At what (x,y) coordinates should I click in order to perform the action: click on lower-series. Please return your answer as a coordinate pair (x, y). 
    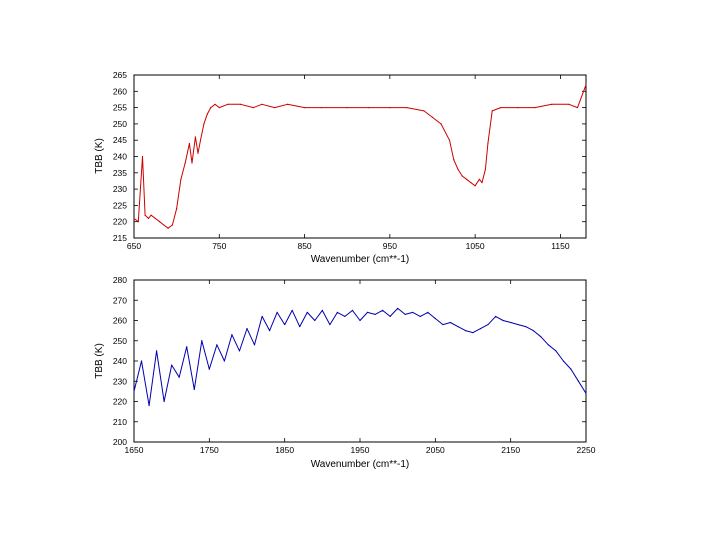
    Looking at the image, I should click on (360, 357).